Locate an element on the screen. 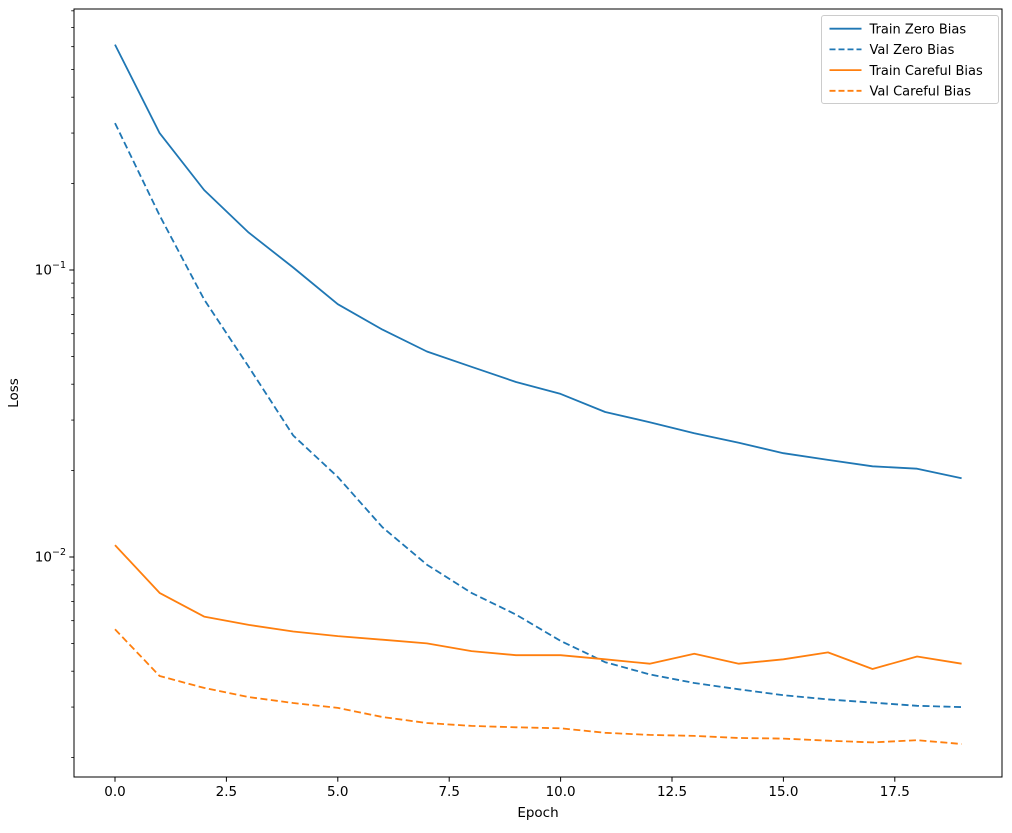 The height and width of the screenshot is (833, 1012). legend-entry-val-careful-bias: Val Careful Bias is located at coordinates (900, 92).